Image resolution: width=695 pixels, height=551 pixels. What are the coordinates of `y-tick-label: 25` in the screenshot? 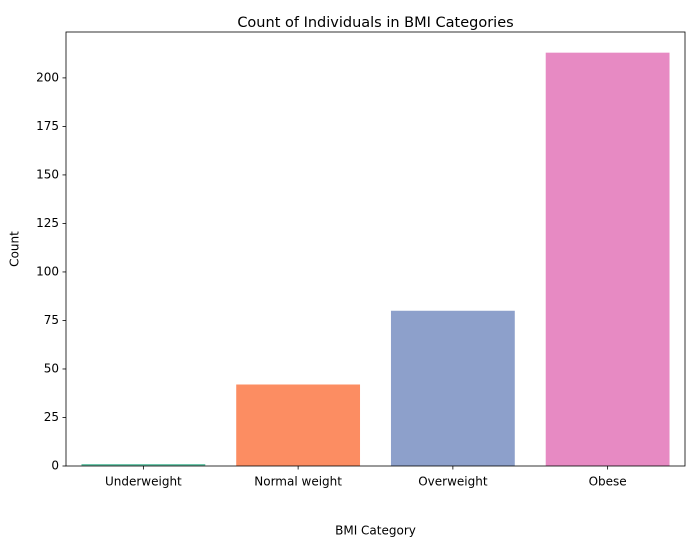 It's located at (51, 417).